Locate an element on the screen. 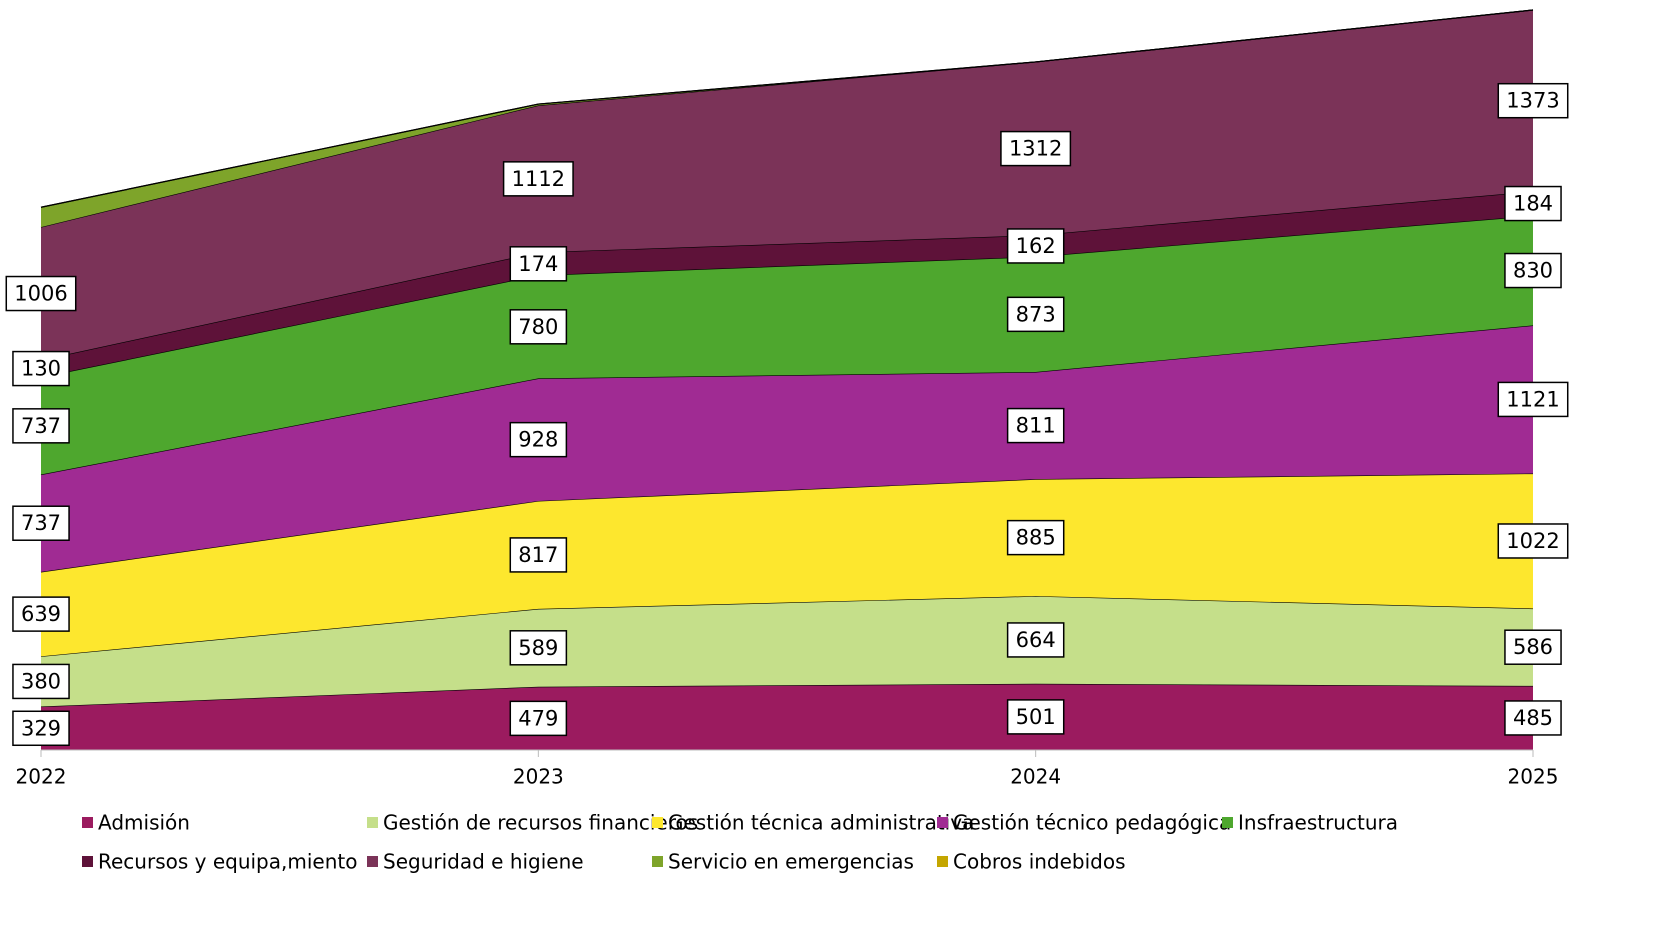  data-label-text: 586 is located at coordinates (1533, 647).